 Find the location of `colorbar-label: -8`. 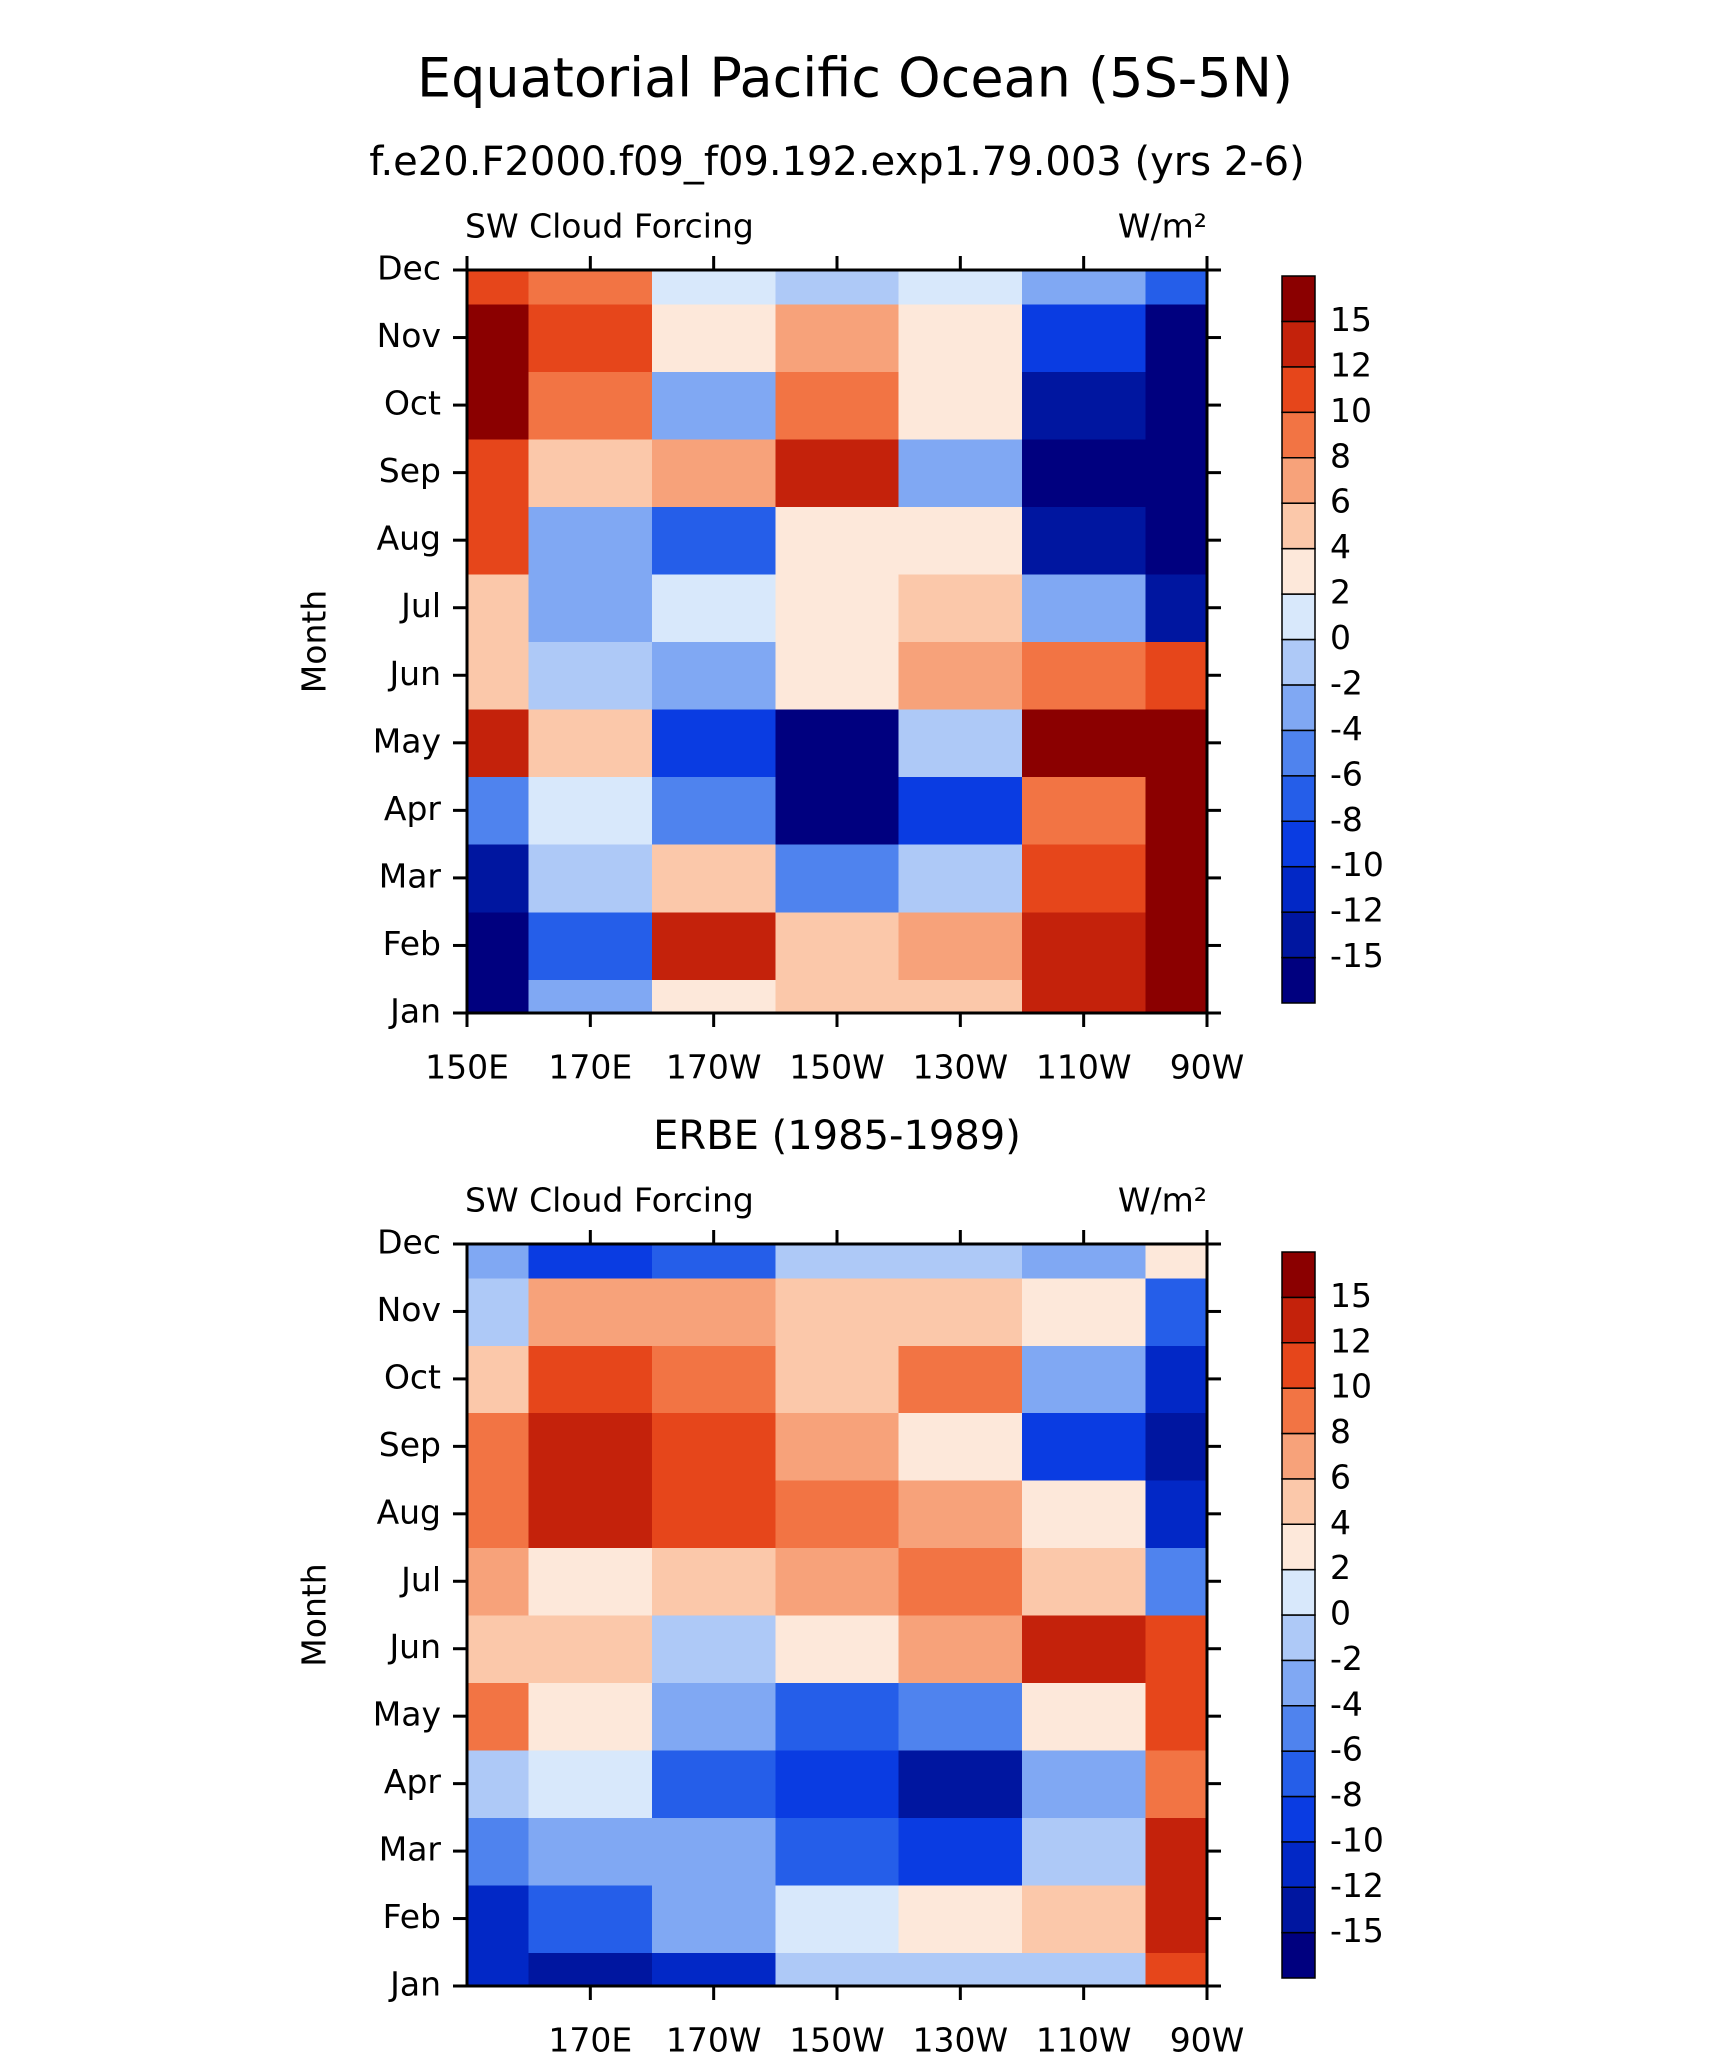

colorbar-label: -8 is located at coordinates (1346, 1794).